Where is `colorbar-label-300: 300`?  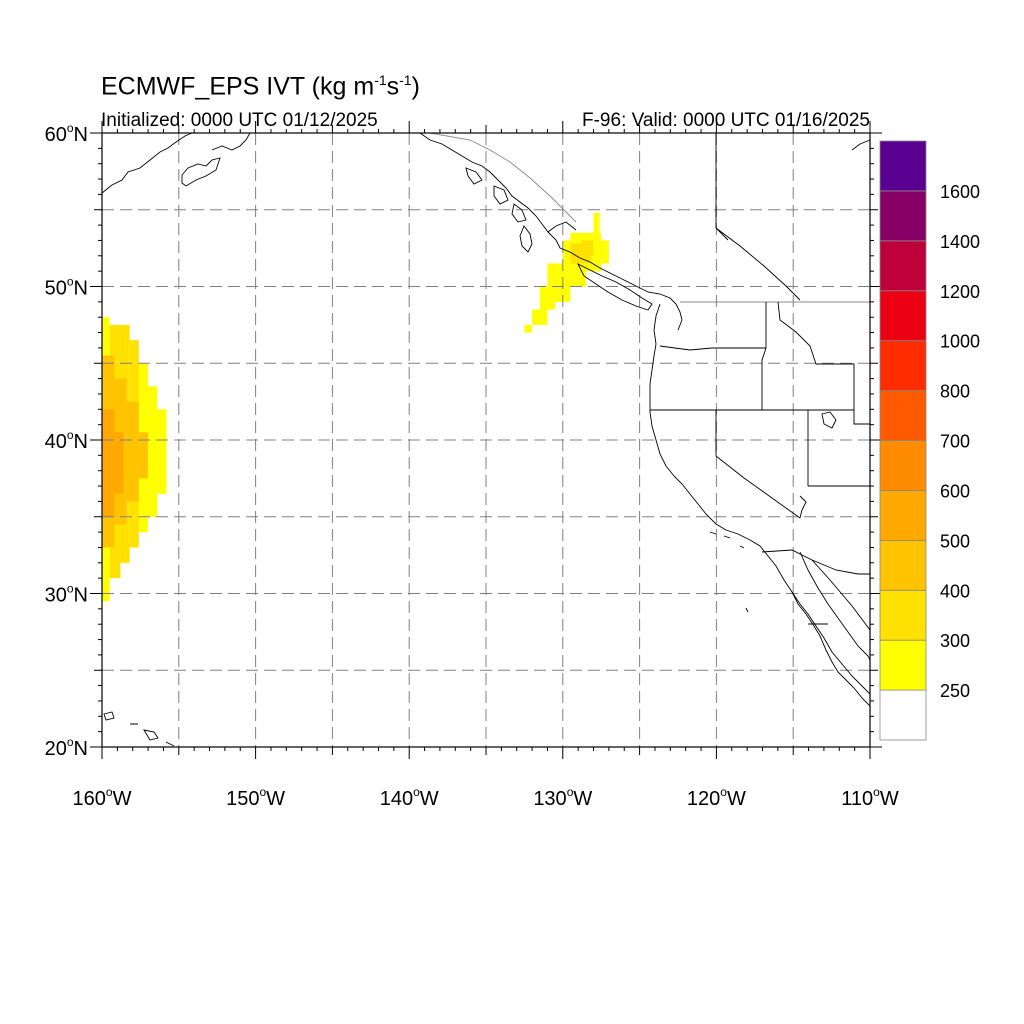
colorbar-label-300: 300 is located at coordinates (955, 641).